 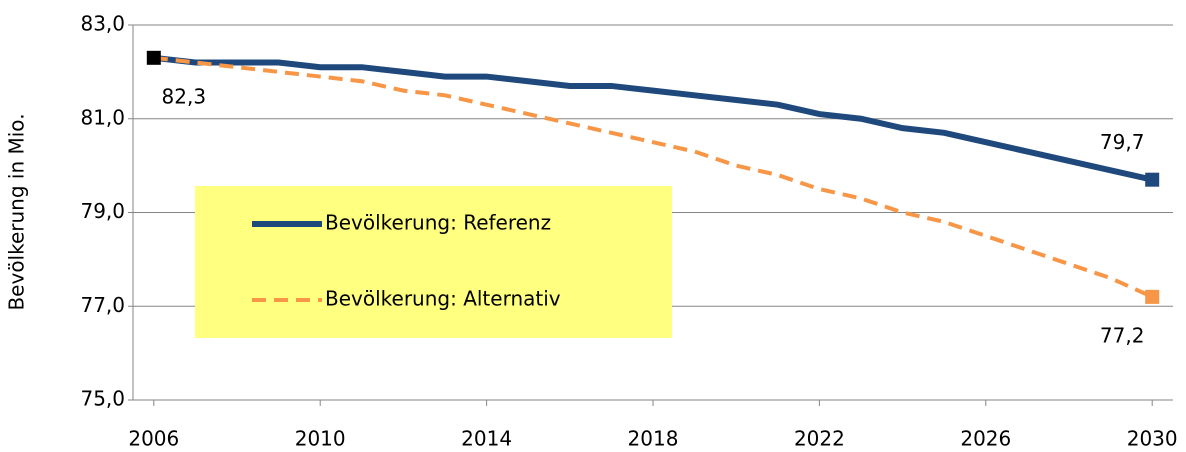 What do you see at coordinates (1152, 439) in the screenshot?
I see `x-tick-label: 2030` at bounding box center [1152, 439].